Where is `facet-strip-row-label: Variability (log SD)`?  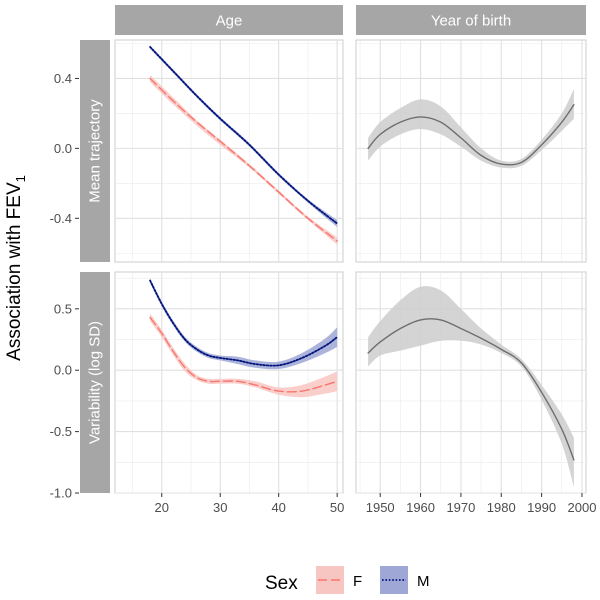
facet-strip-row-label: Variability (log SD) is located at coordinates (95, 382).